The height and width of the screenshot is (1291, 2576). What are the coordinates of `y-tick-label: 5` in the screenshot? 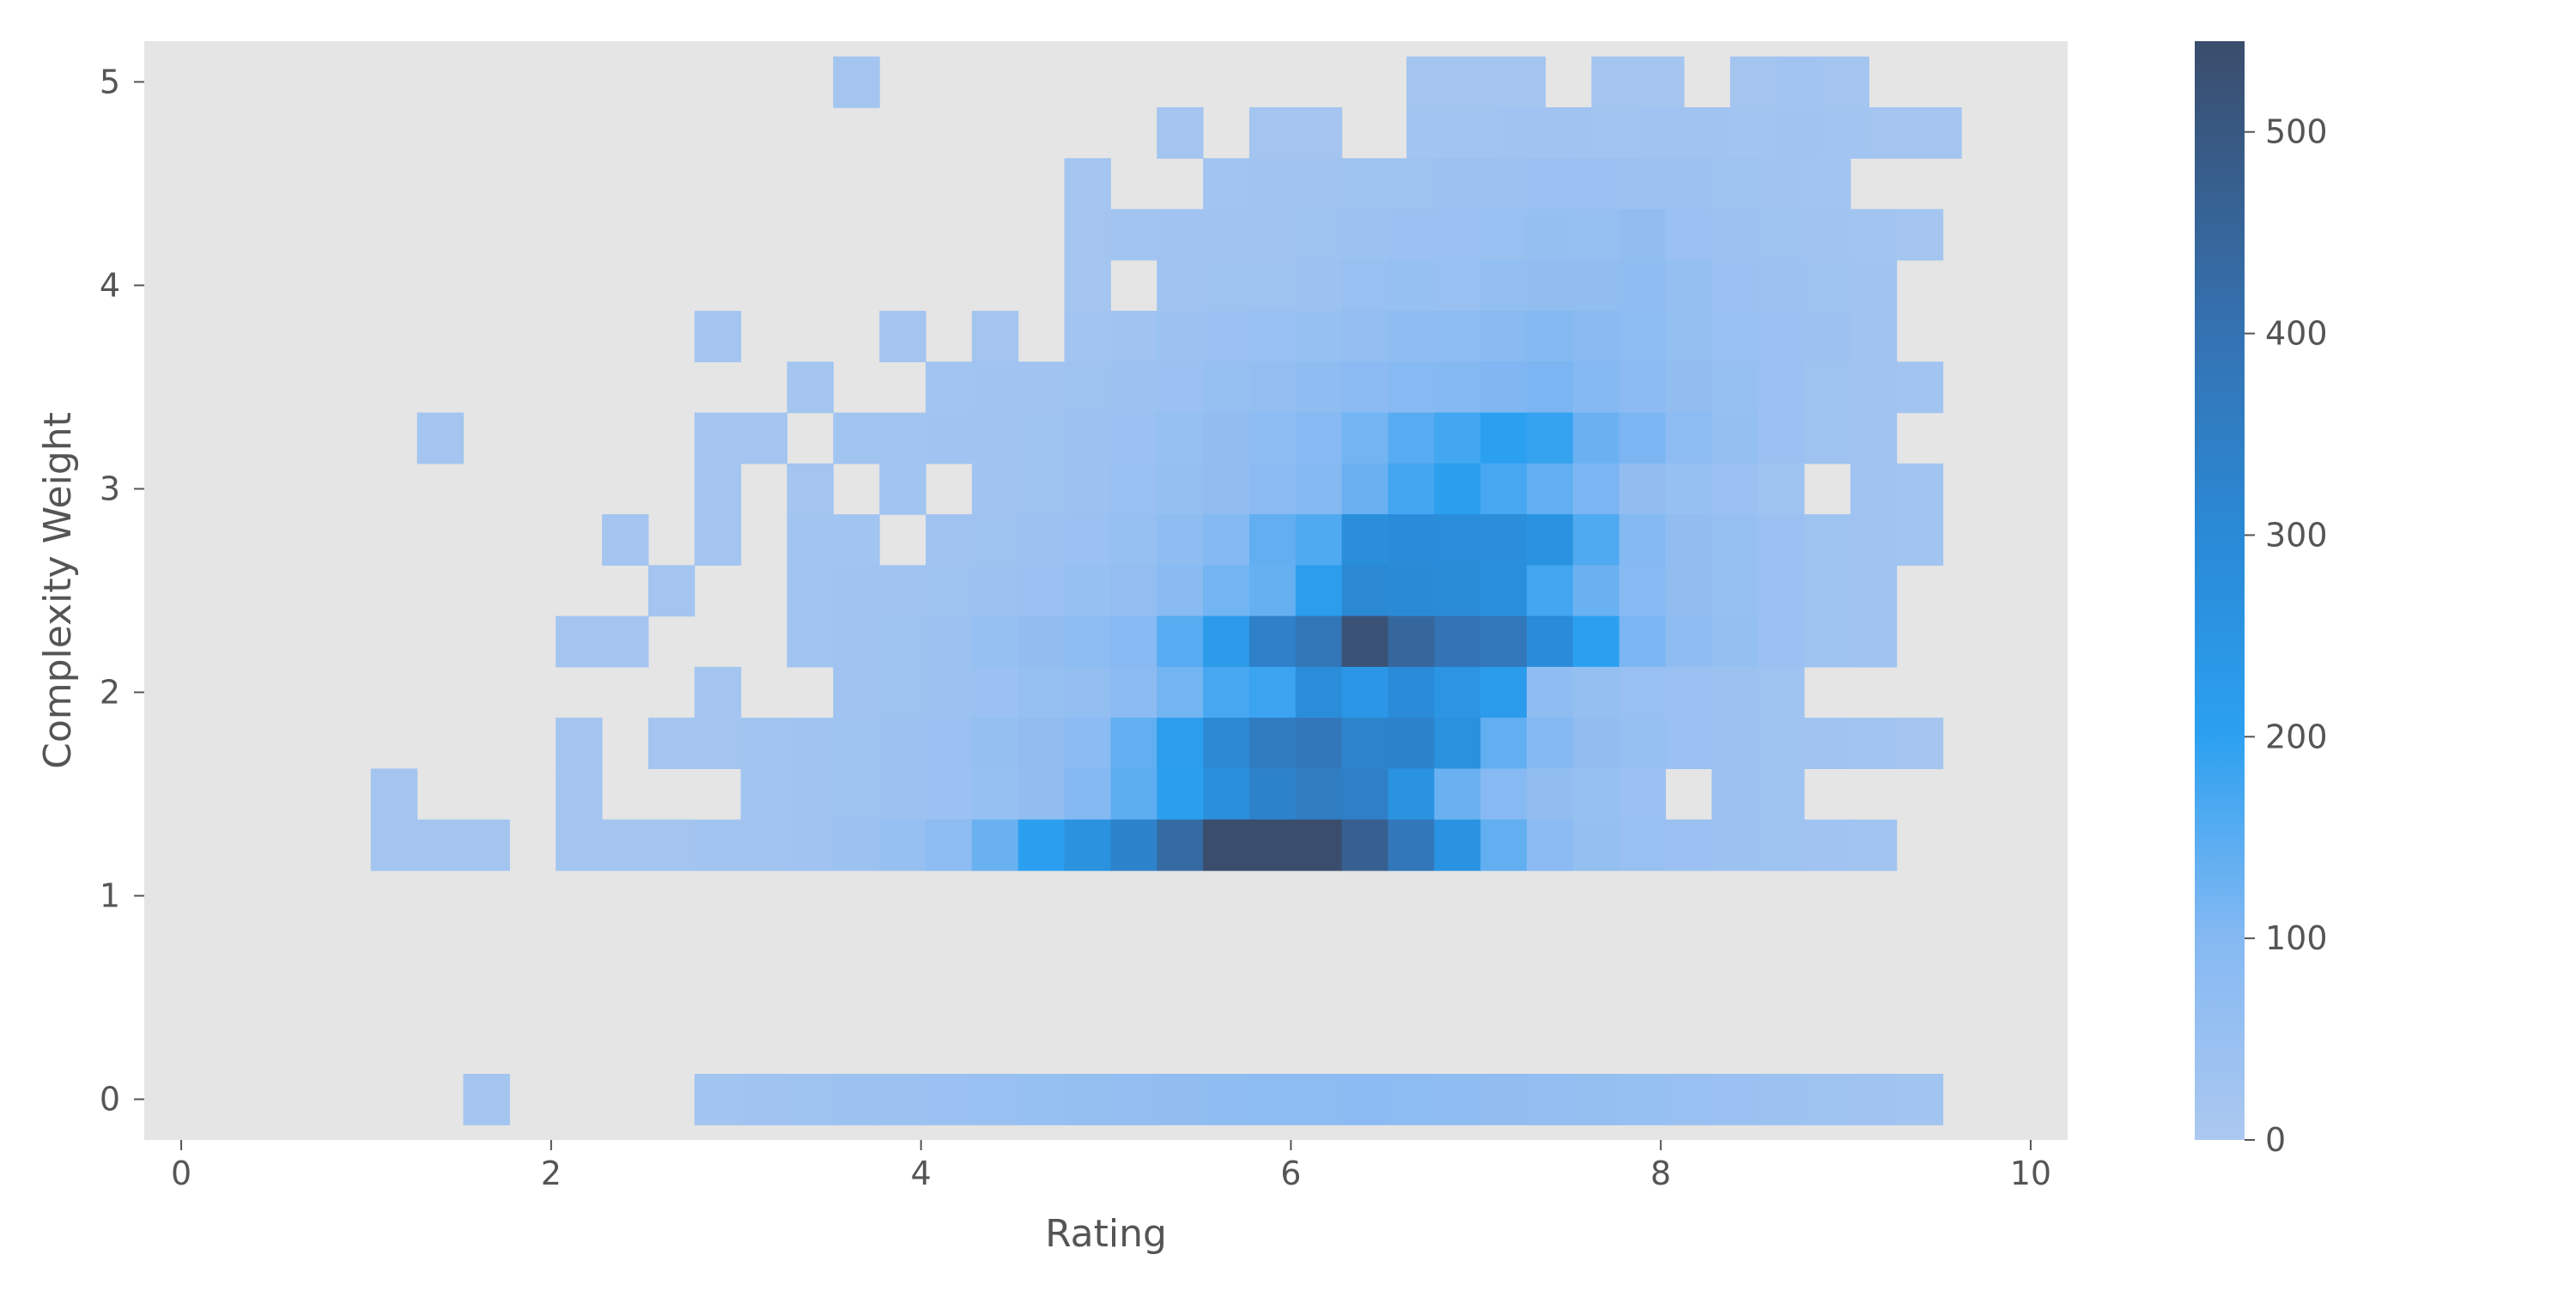 It's located at (110, 81).